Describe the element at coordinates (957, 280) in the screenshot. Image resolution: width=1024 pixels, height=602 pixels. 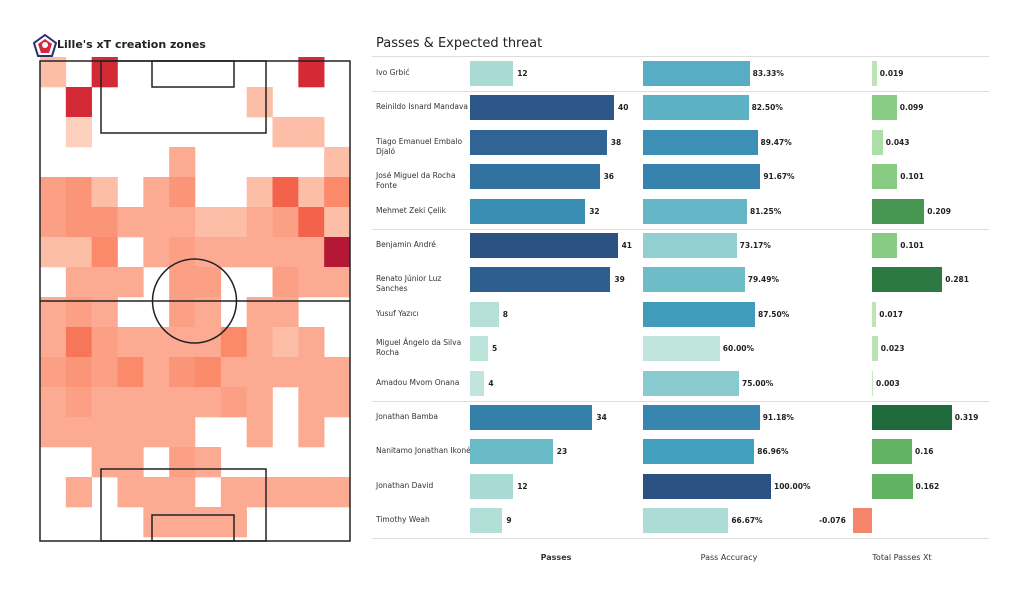
I see `xt-value: 0.281` at that location.